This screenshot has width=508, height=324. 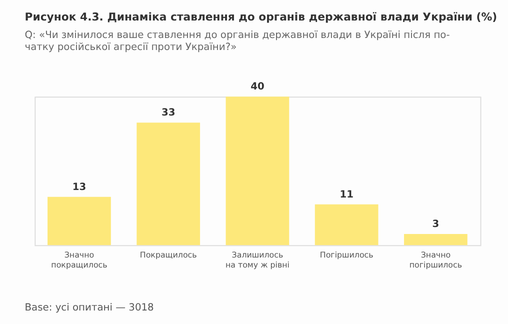 What do you see at coordinates (169, 255) in the screenshot?
I see `x-tick-label: Покращилось` at bounding box center [169, 255].